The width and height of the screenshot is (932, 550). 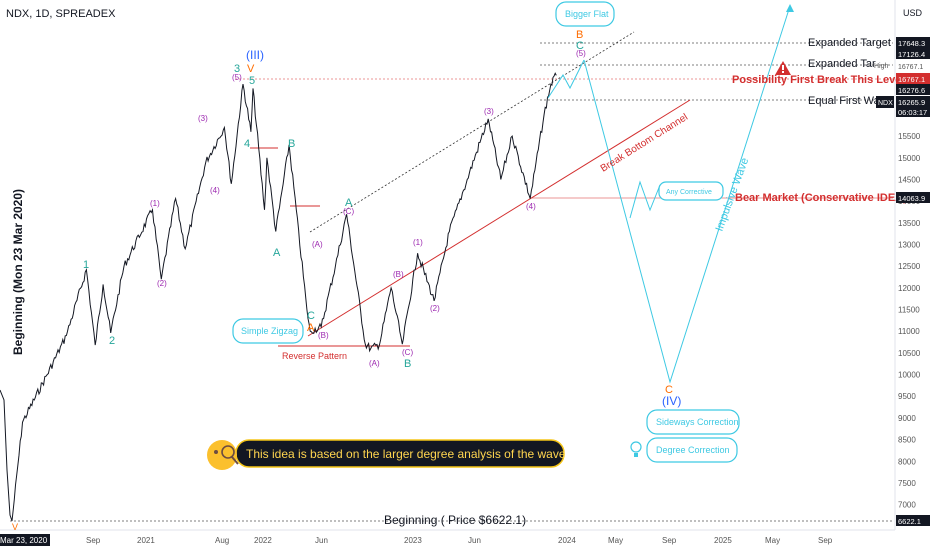 What do you see at coordinates (723, 540) in the screenshot?
I see `x-tick-11: 2025` at bounding box center [723, 540].